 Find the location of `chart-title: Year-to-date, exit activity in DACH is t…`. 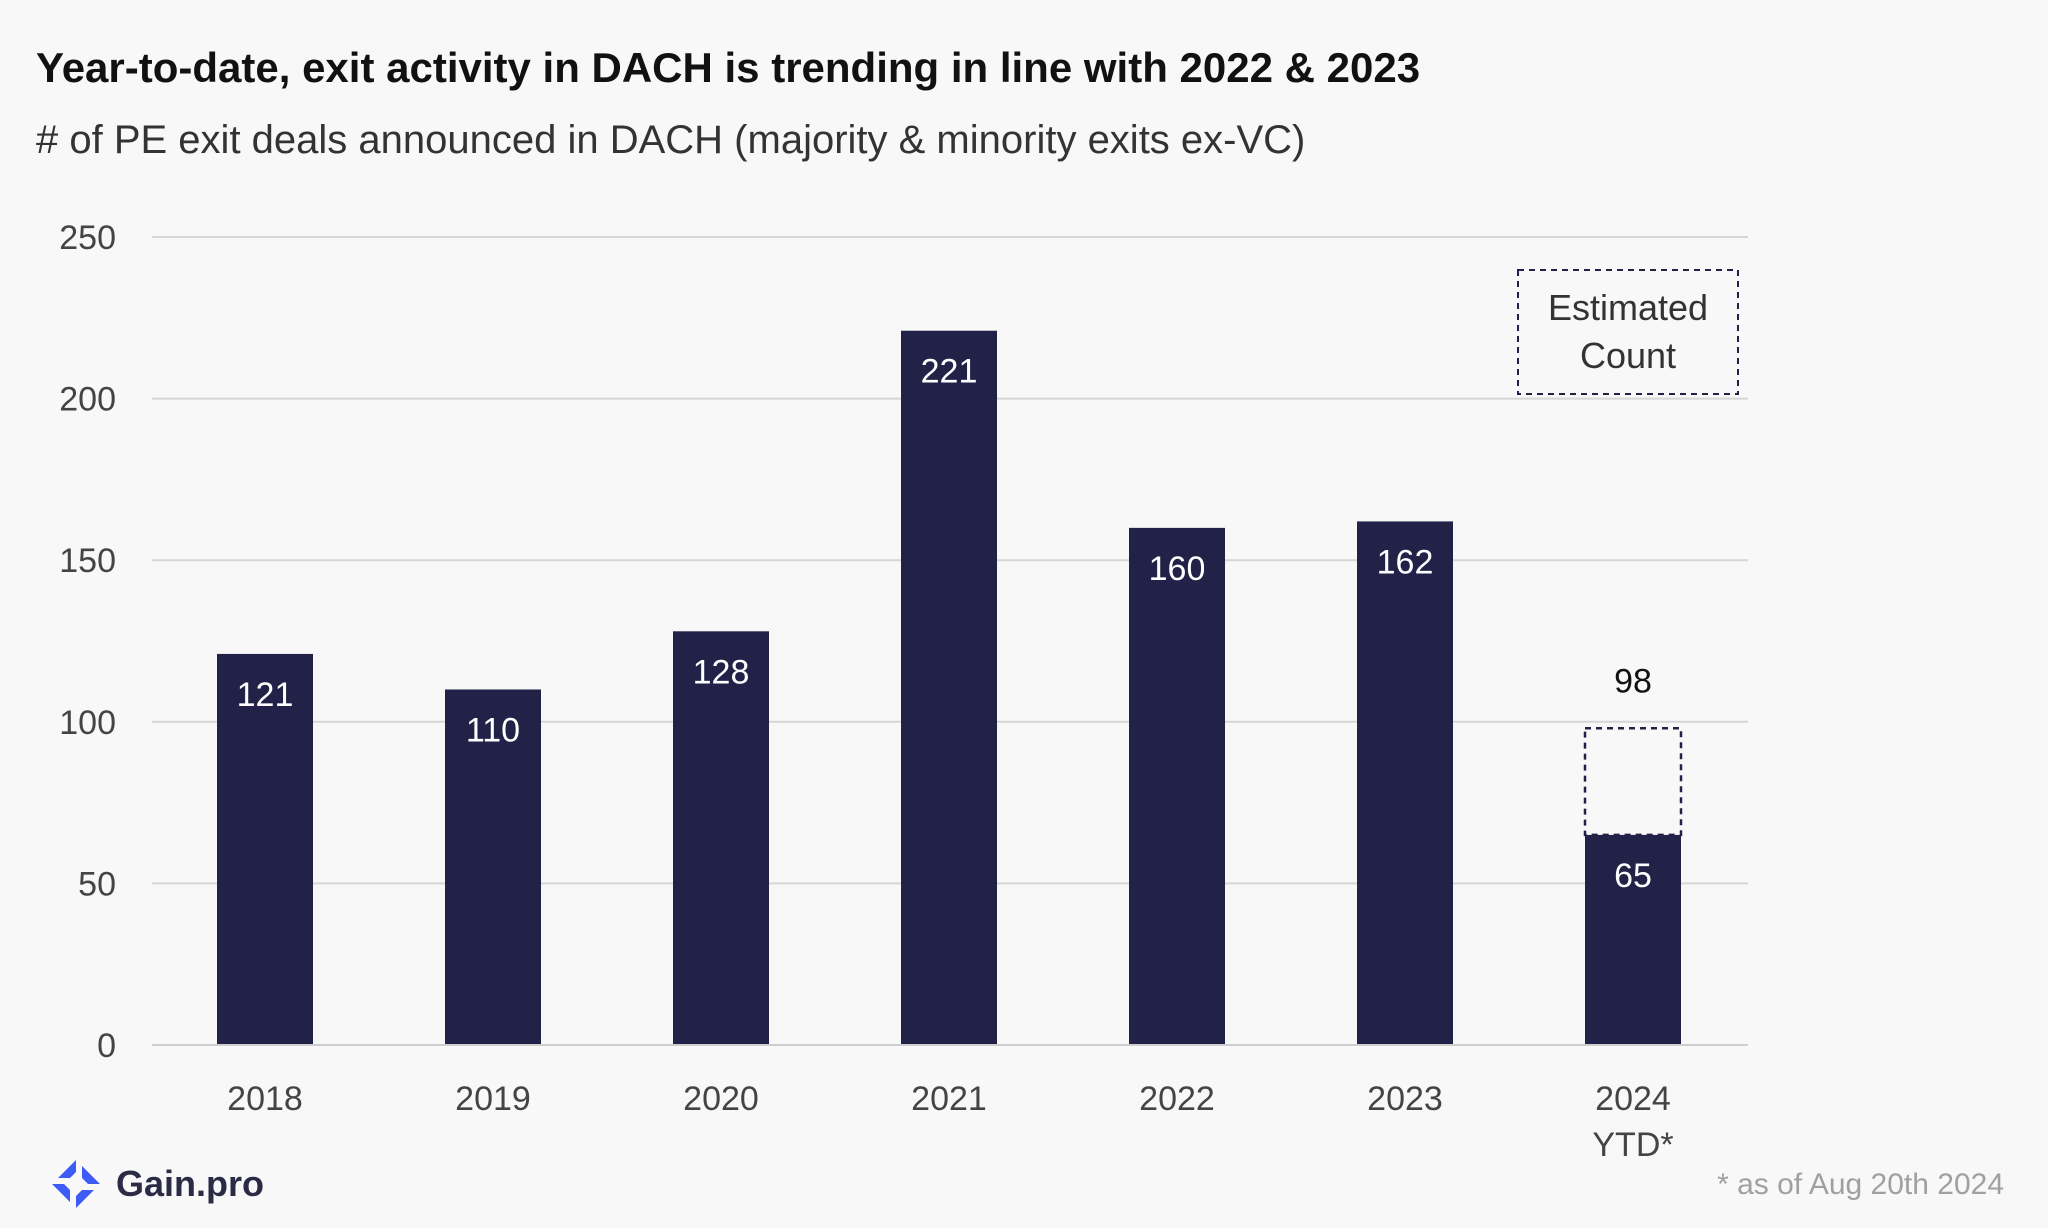

chart-title: Year-to-date, exit activity in DACH is t… is located at coordinates (728, 67).